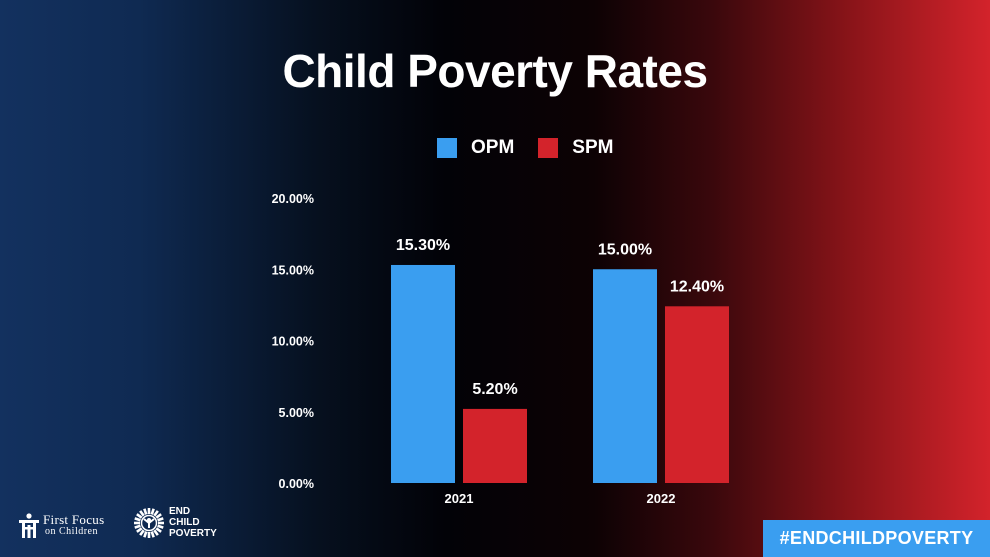  Describe the element at coordinates (184, 522) in the screenshot. I see `ecp-line2: CHILD` at that location.